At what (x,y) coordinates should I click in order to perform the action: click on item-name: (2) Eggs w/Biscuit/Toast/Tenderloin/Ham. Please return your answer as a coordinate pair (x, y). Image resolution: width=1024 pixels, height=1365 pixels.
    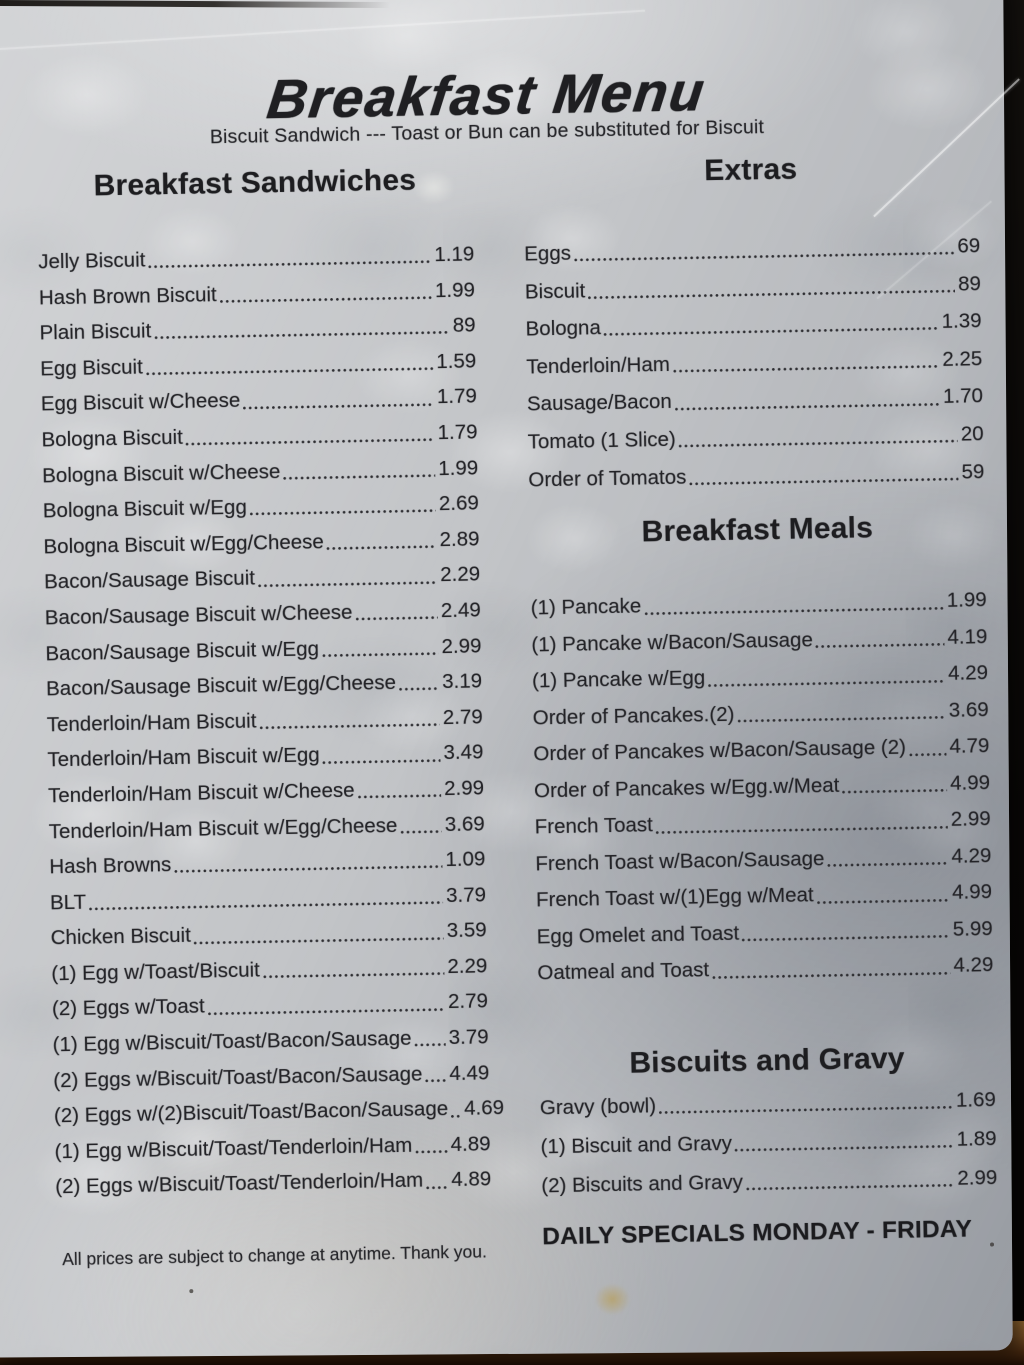
    Looking at the image, I should click on (239, 1183).